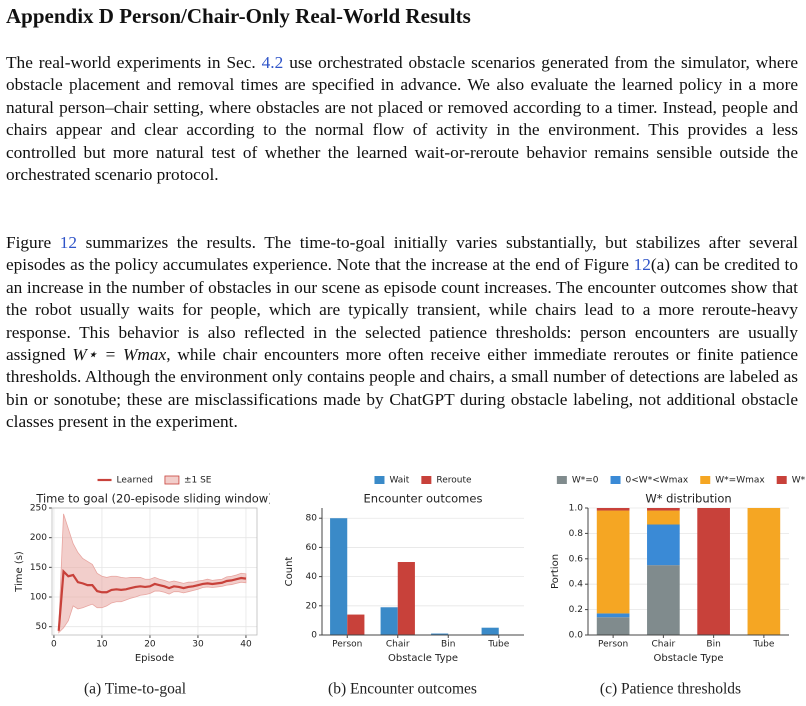  Describe the element at coordinates (135, 481) in the screenshot. I see `legend-label: Learned` at that location.